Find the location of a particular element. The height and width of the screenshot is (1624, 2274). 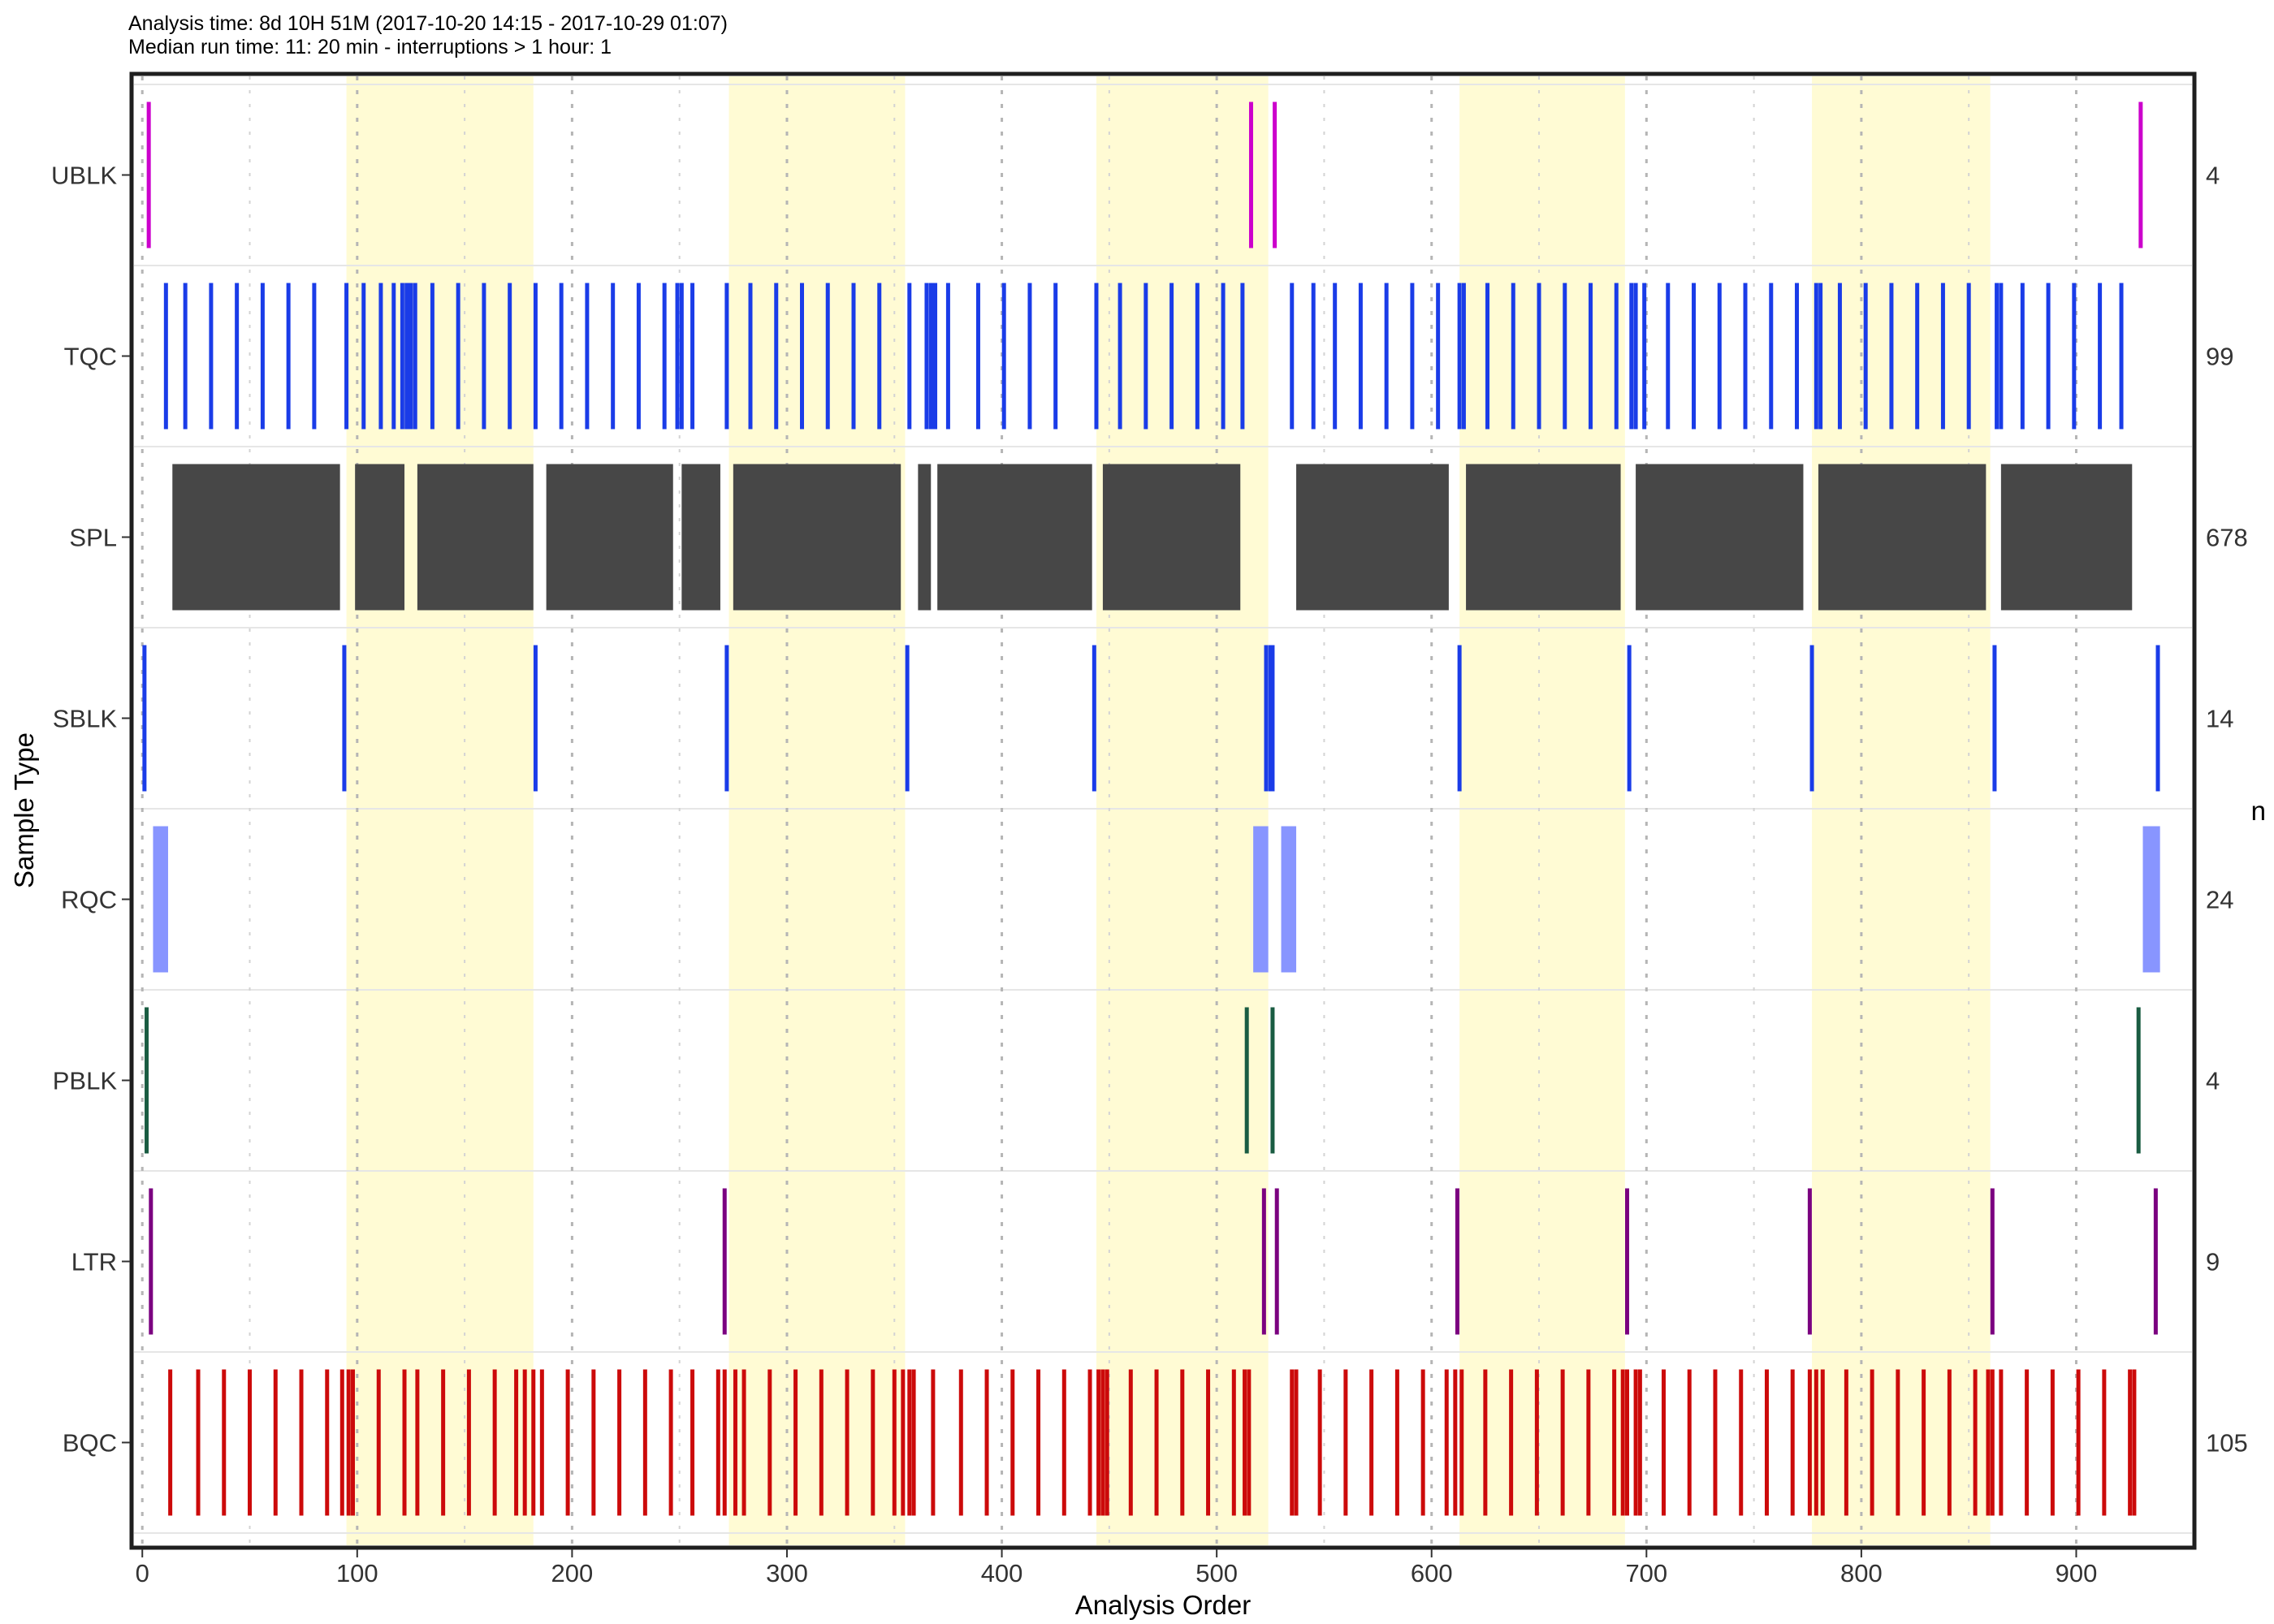

y-tick-label-tqc: TQC is located at coordinates (90, 357).